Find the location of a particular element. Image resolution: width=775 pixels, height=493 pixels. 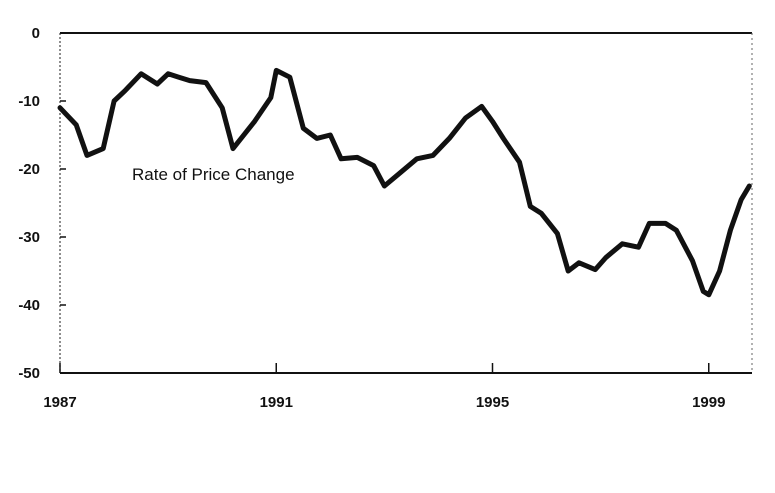

y-tick-label: -40 is located at coordinates (29, 305).